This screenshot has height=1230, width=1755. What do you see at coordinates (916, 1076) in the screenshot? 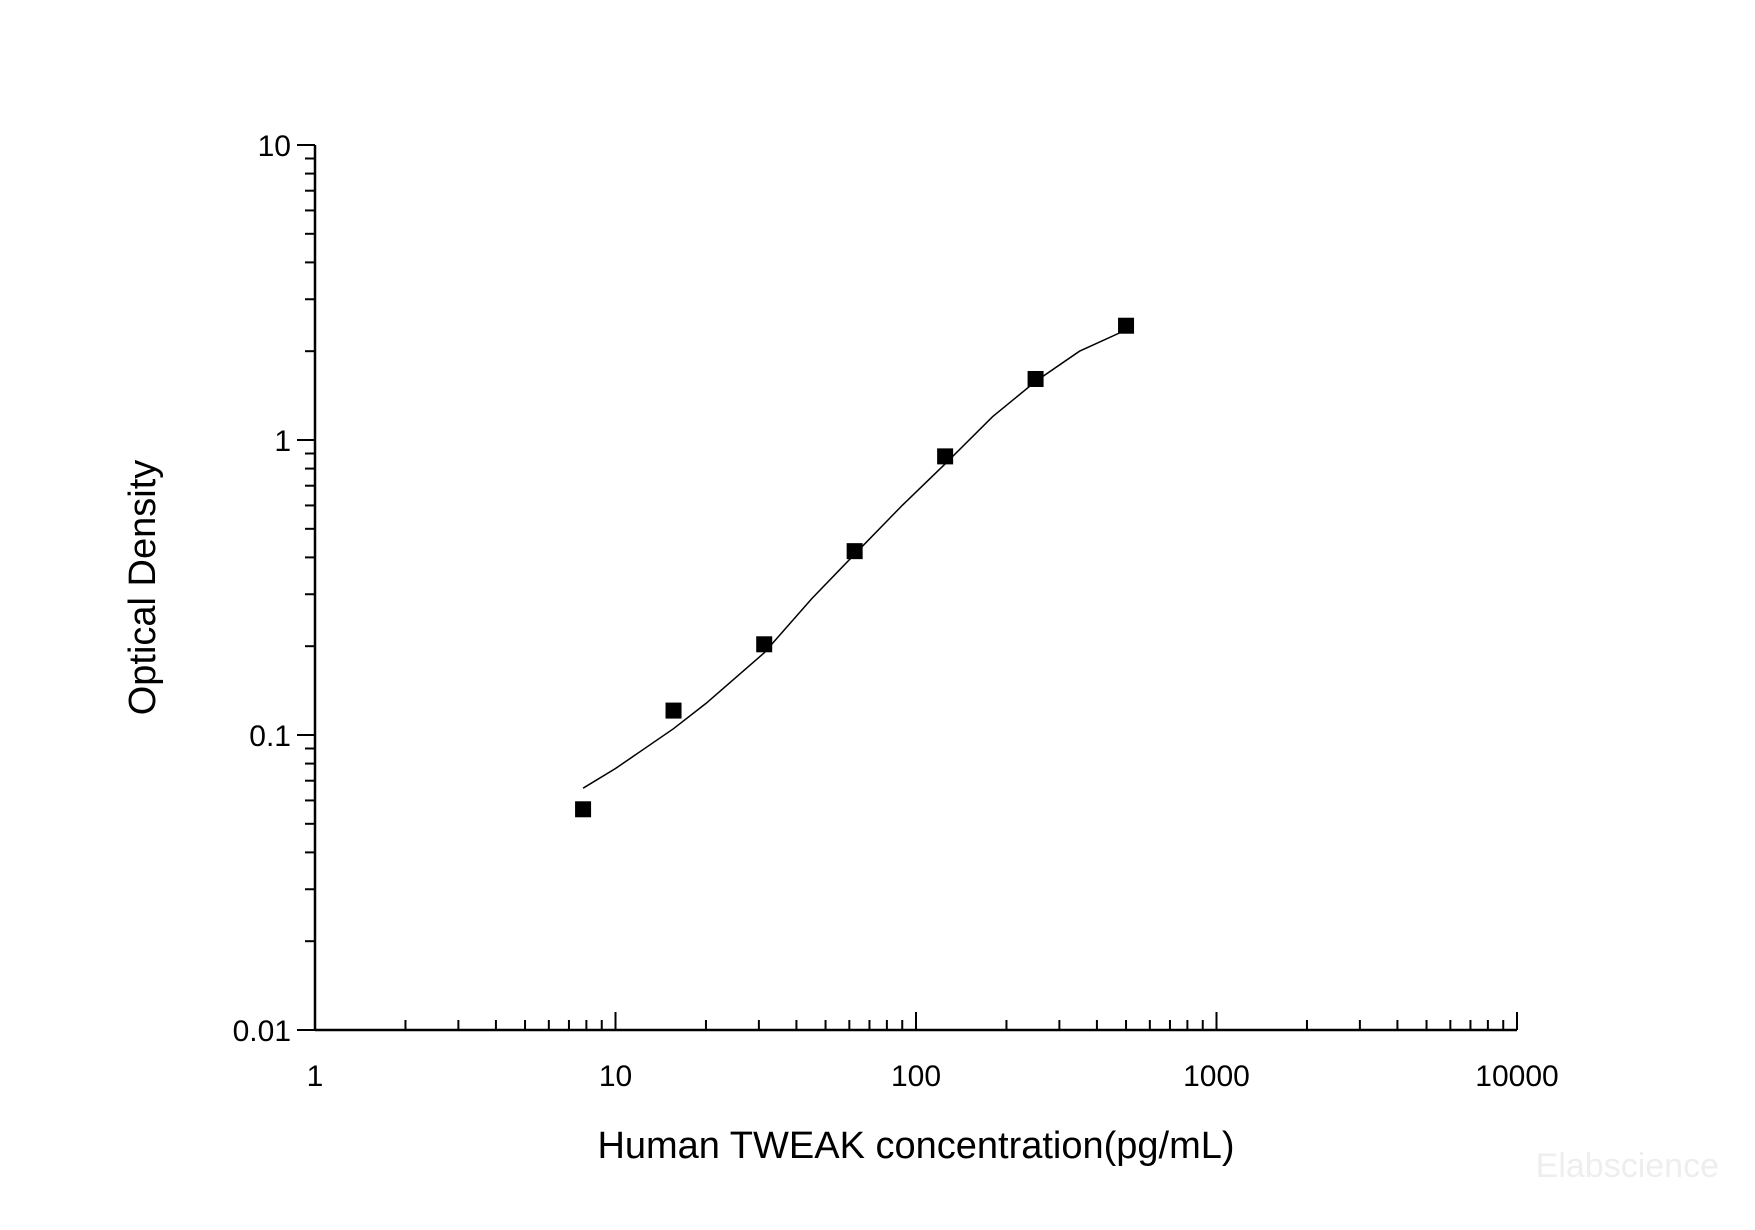
I see `x-tick-label: 100` at bounding box center [916, 1076].